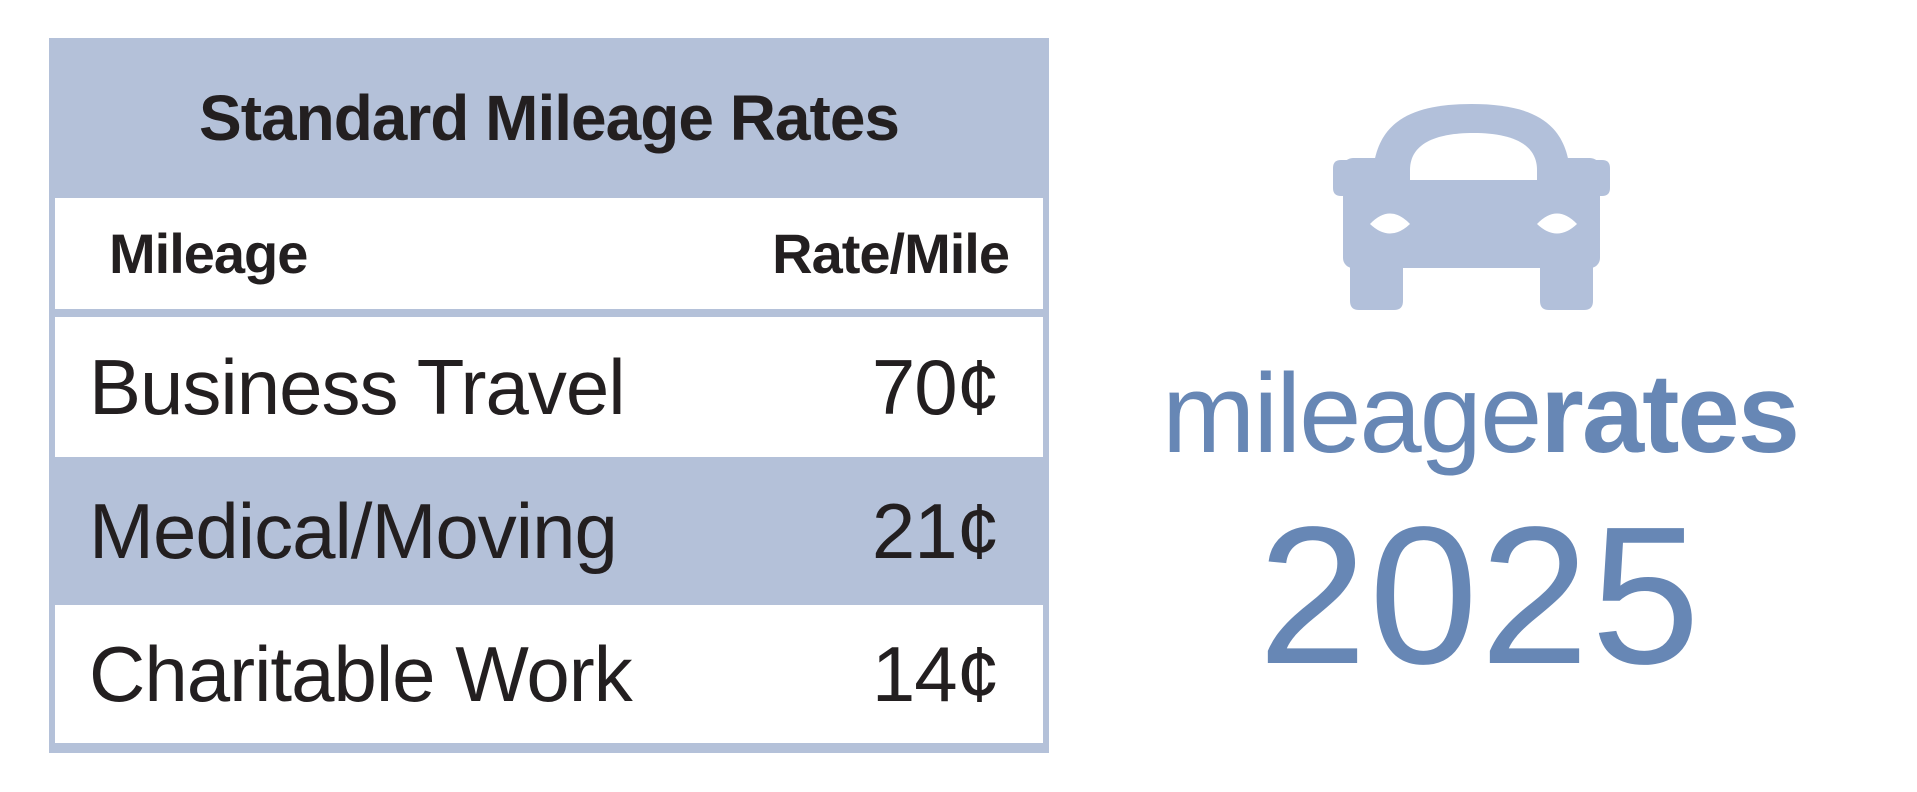 This screenshot has width=1917, height=792. What do you see at coordinates (549, 313) in the screenshot?
I see `header-separator` at bounding box center [549, 313].